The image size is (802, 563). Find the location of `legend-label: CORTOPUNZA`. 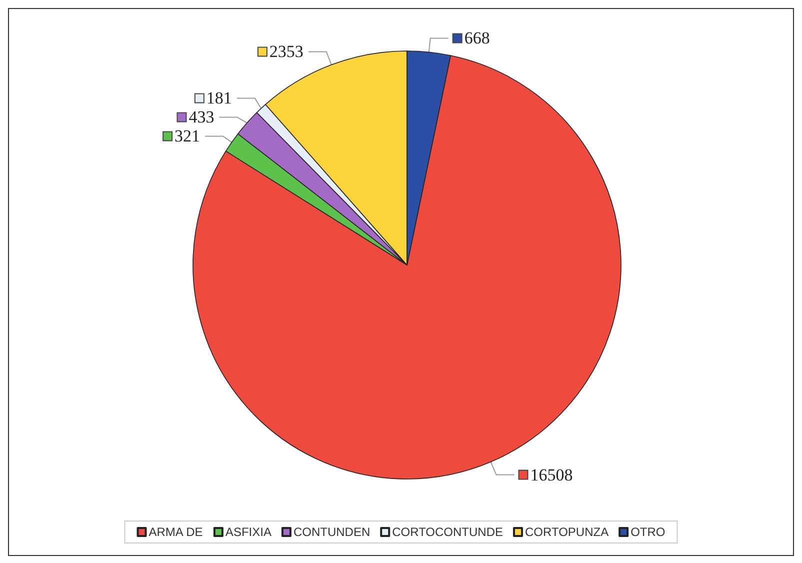

legend-label: CORTOPUNZA is located at coordinates (567, 532).